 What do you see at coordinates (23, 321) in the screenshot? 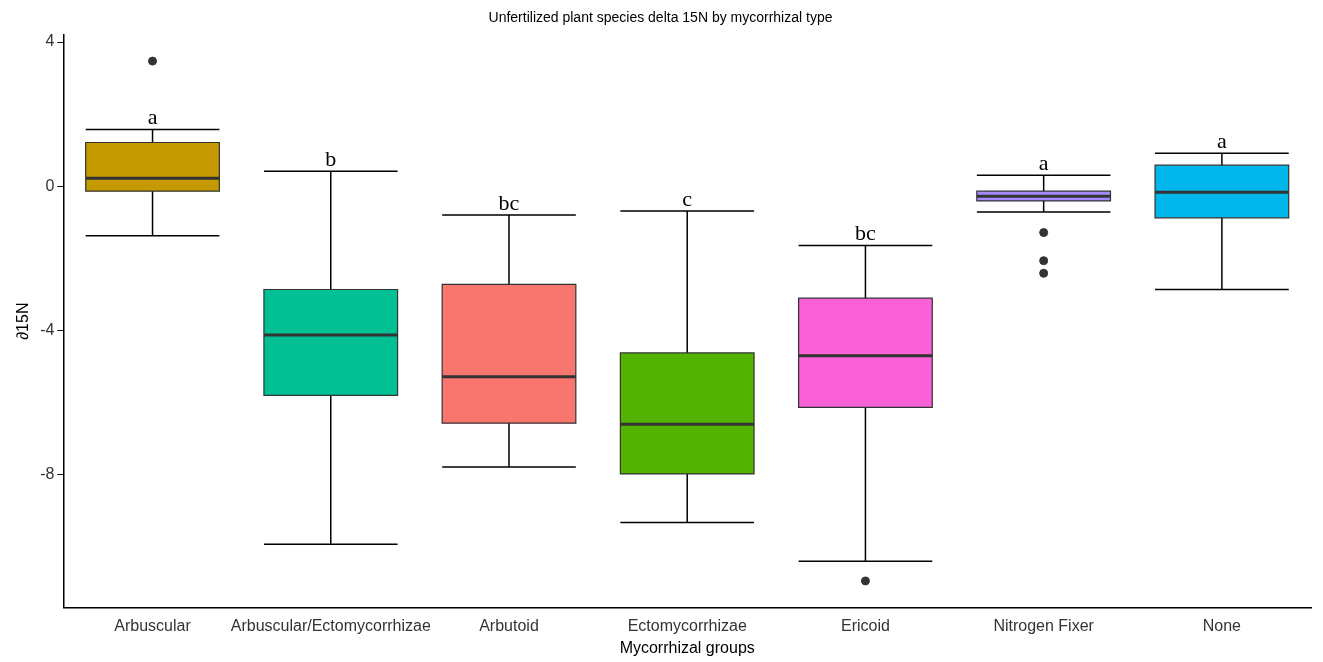
I see `y-axis-title: ∂15N` at bounding box center [23, 321].